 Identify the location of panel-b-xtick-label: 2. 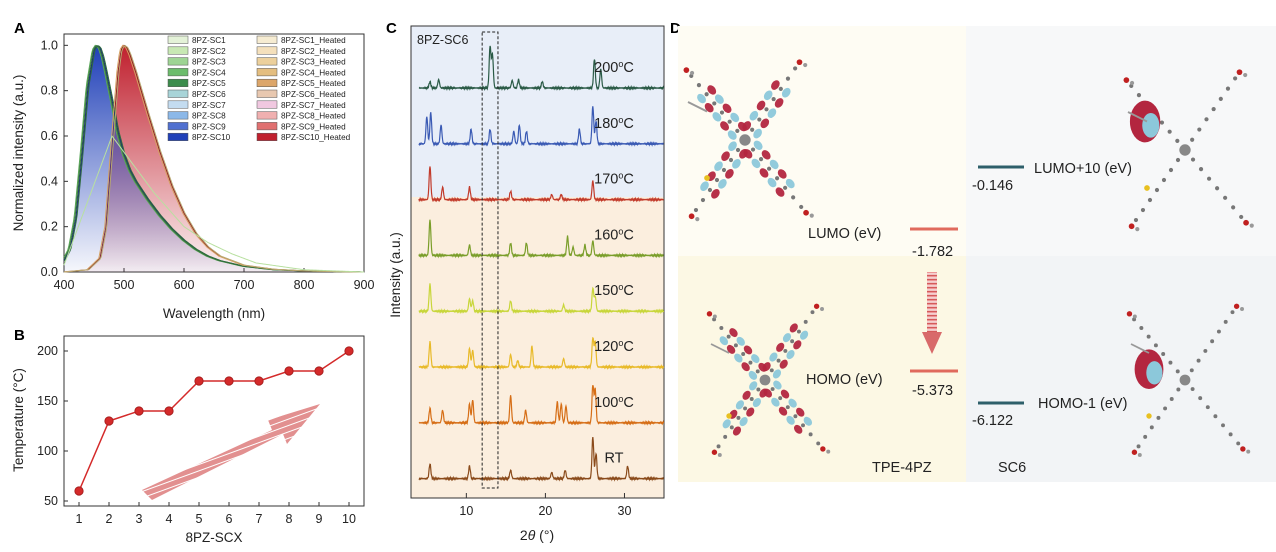
(109, 519).